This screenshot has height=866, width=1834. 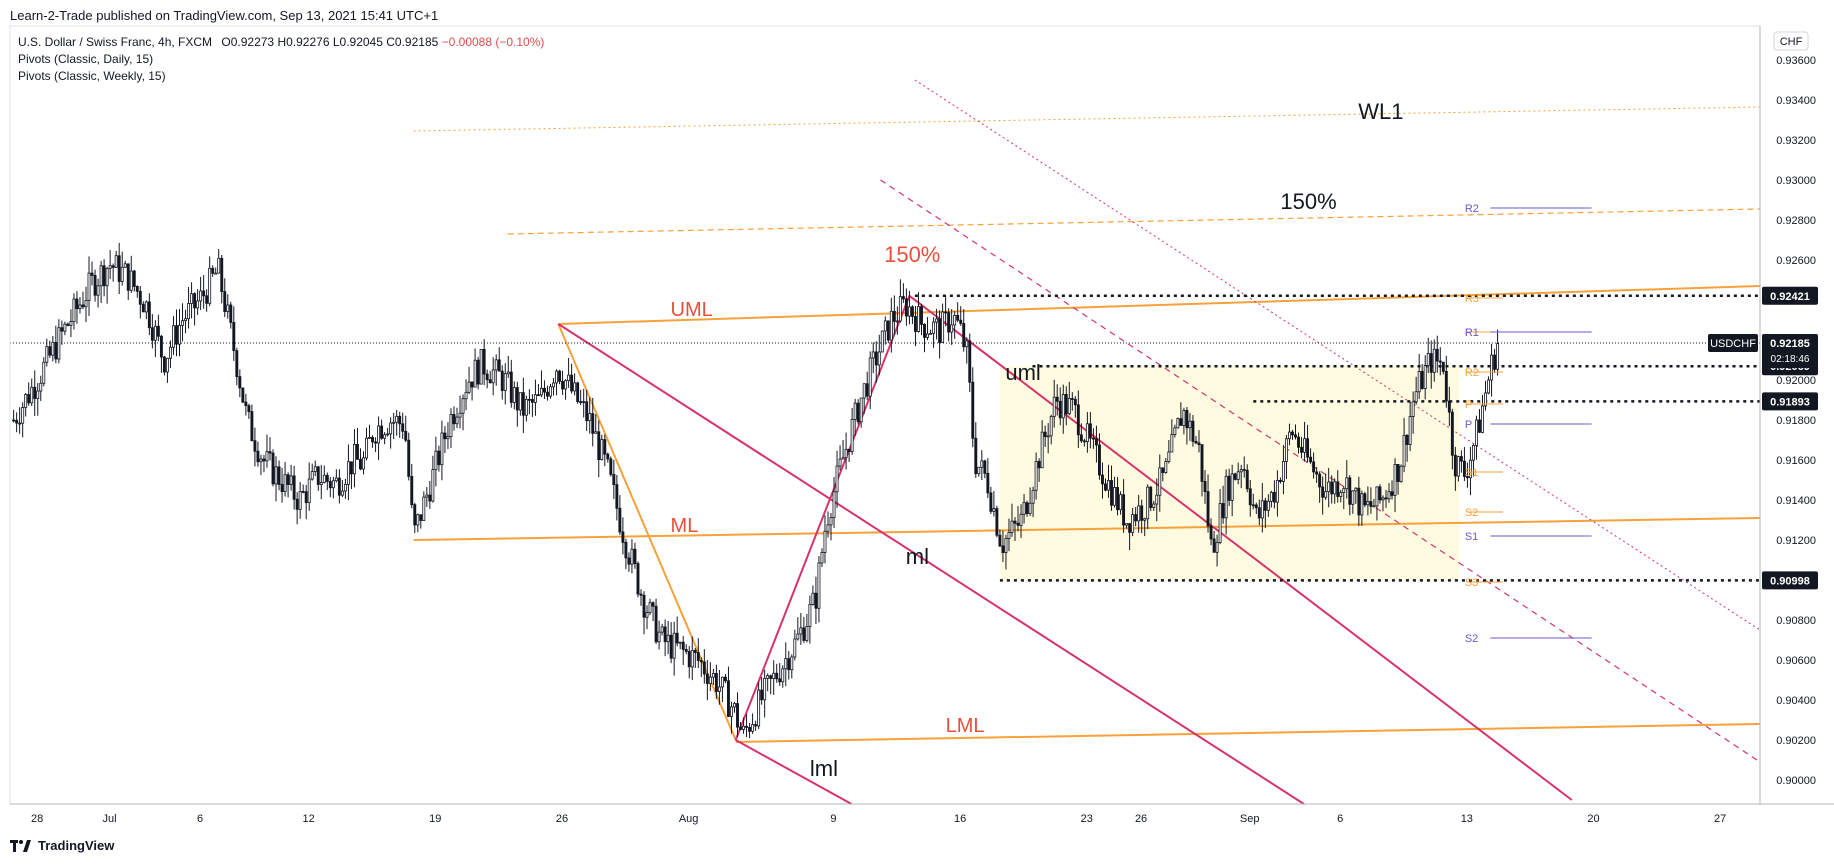 What do you see at coordinates (92, 76) in the screenshot?
I see `indicator-weekly-pivots: Pivots (Classic, Weekly, 15)` at bounding box center [92, 76].